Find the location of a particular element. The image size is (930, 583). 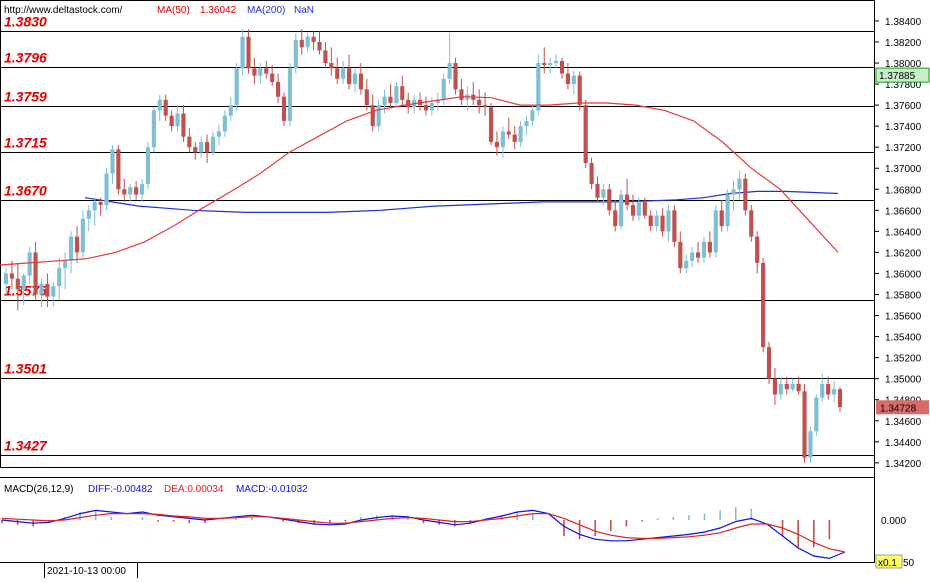

marker-price-label: 1.37885 is located at coordinates (897, 76).